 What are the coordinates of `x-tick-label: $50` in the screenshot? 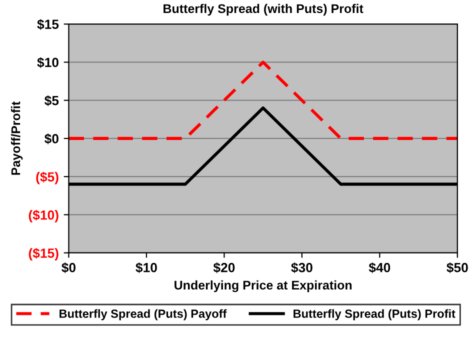 It's located at (457, 268).